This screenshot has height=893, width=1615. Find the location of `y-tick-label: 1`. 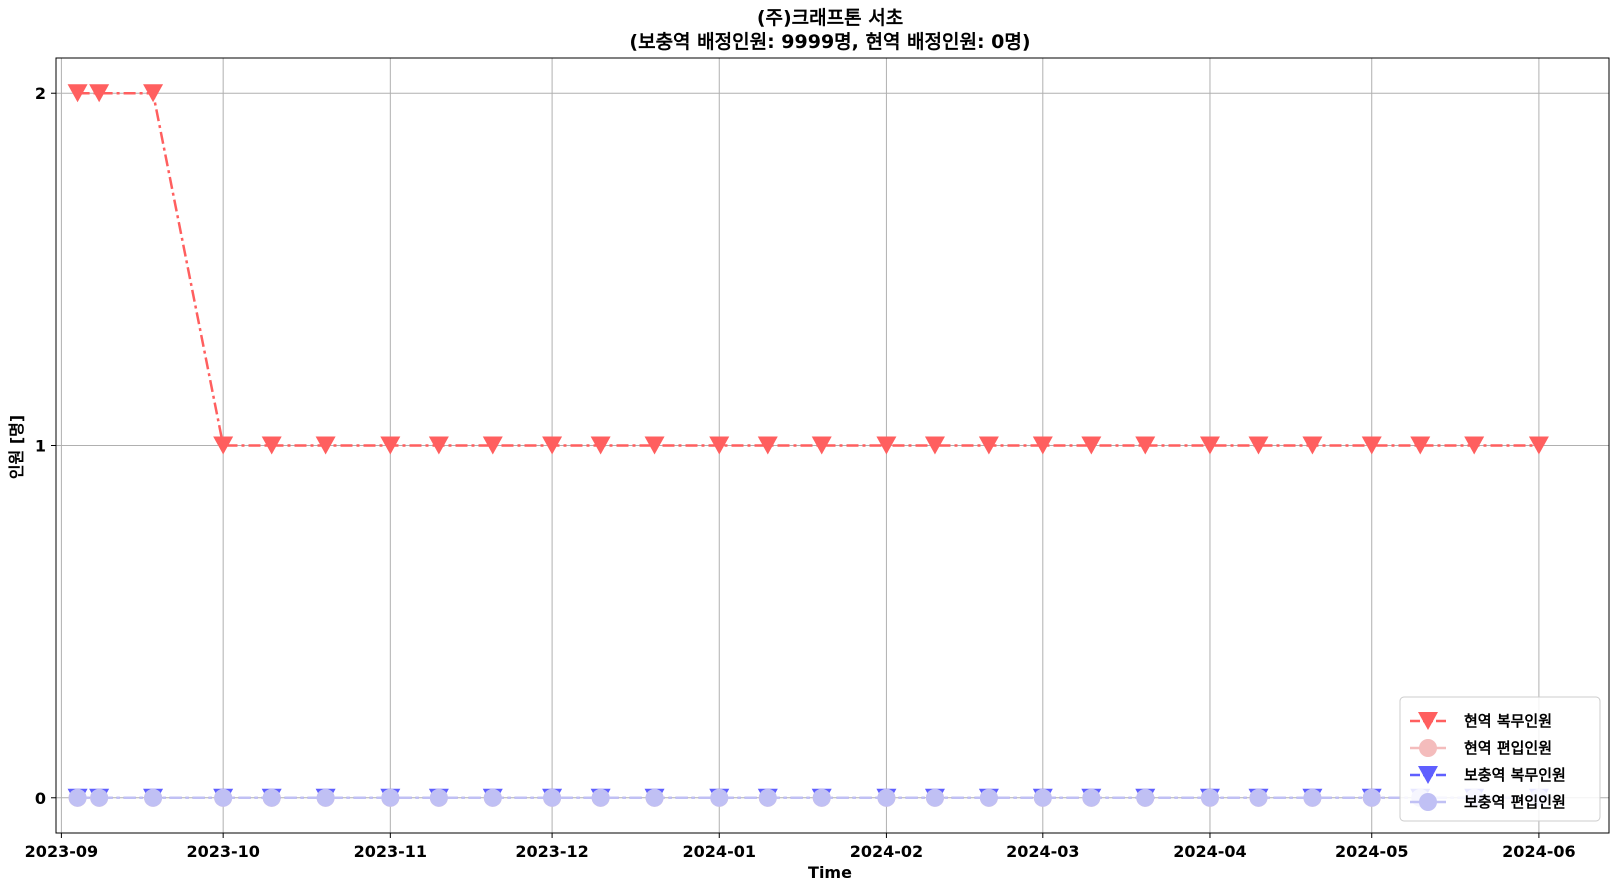

y-tick-label: 1 is located at coordinates (40, 446).